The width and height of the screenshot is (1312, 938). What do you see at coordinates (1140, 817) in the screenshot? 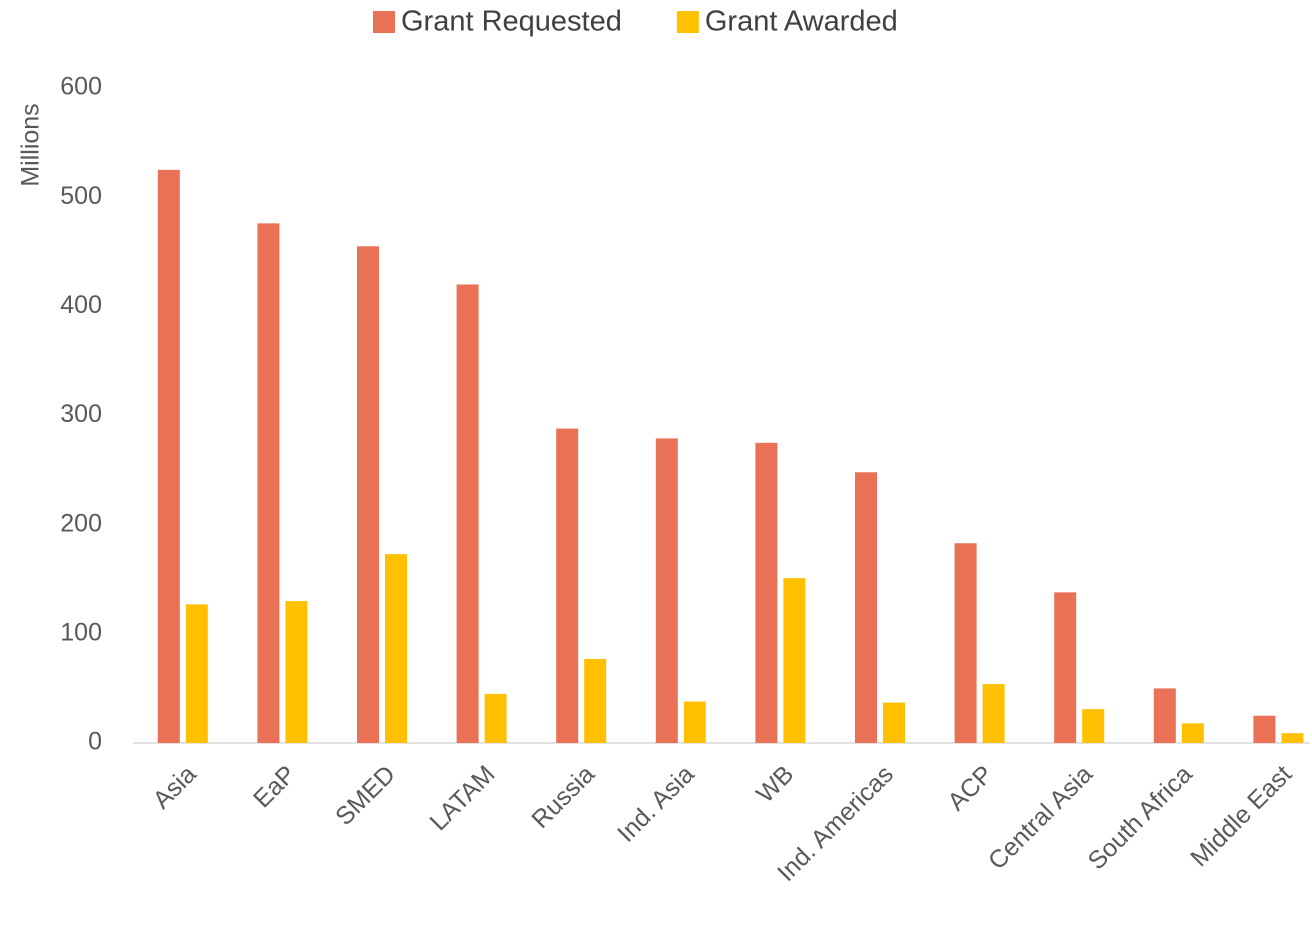
I see `x-tick-label: South Africa` at bounding box center [1140, 817].